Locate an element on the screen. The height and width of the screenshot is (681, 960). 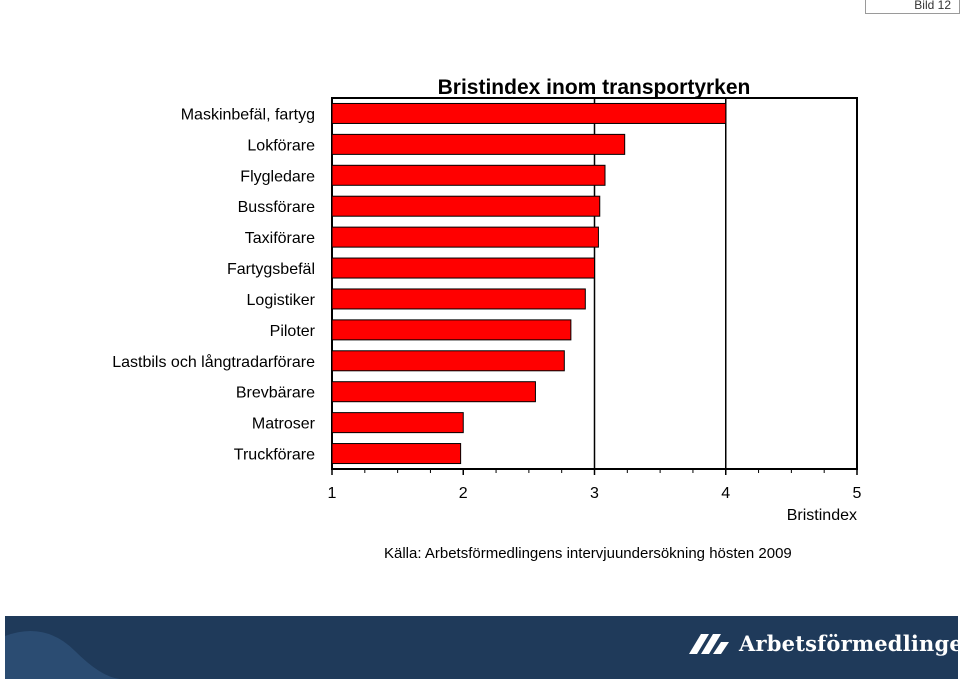
category-label: Brevbärare is located at coordinates (275, 393).